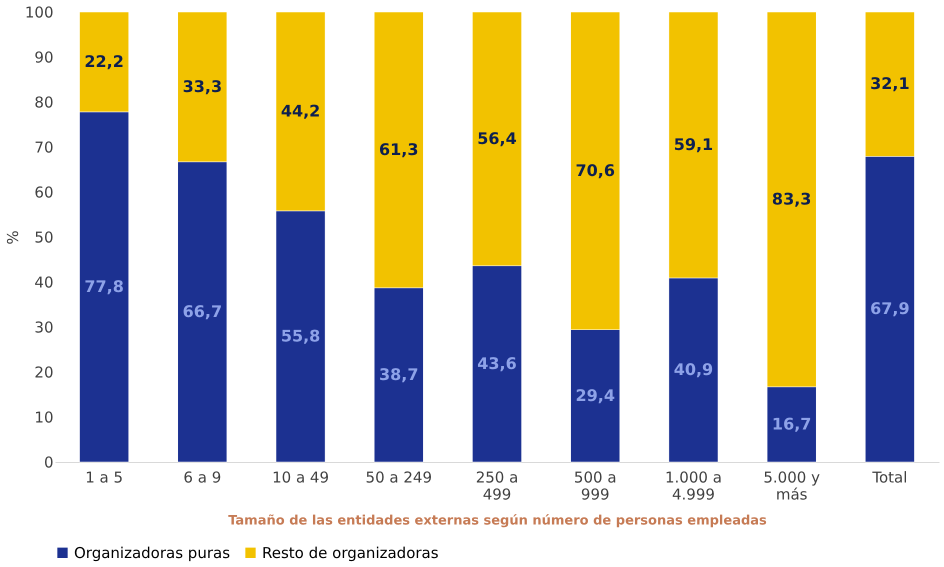 The image size is (944, 567). Describe the element at coordinates (104, 477) in the screenshot. I see `x-tick-label: 1 a 5` at that location.